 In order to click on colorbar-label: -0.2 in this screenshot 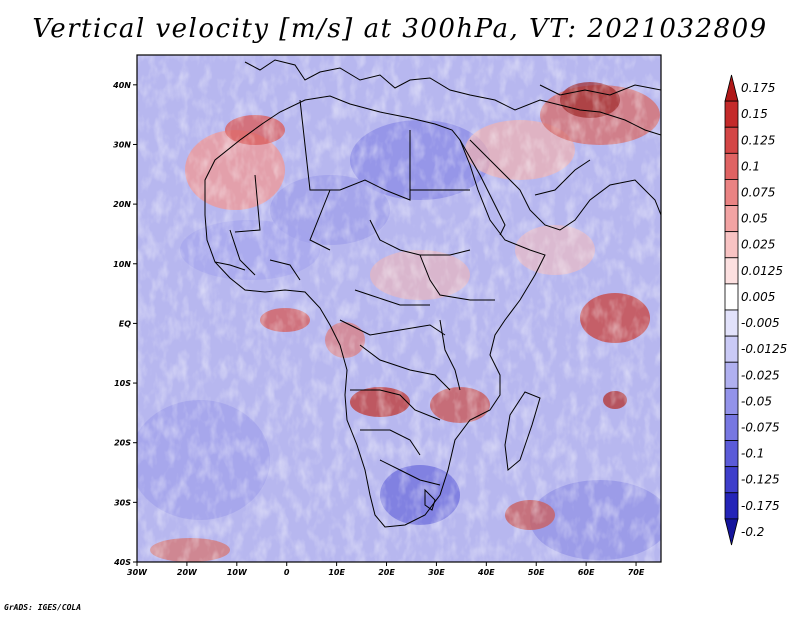, I will do `click(752, 532)`.